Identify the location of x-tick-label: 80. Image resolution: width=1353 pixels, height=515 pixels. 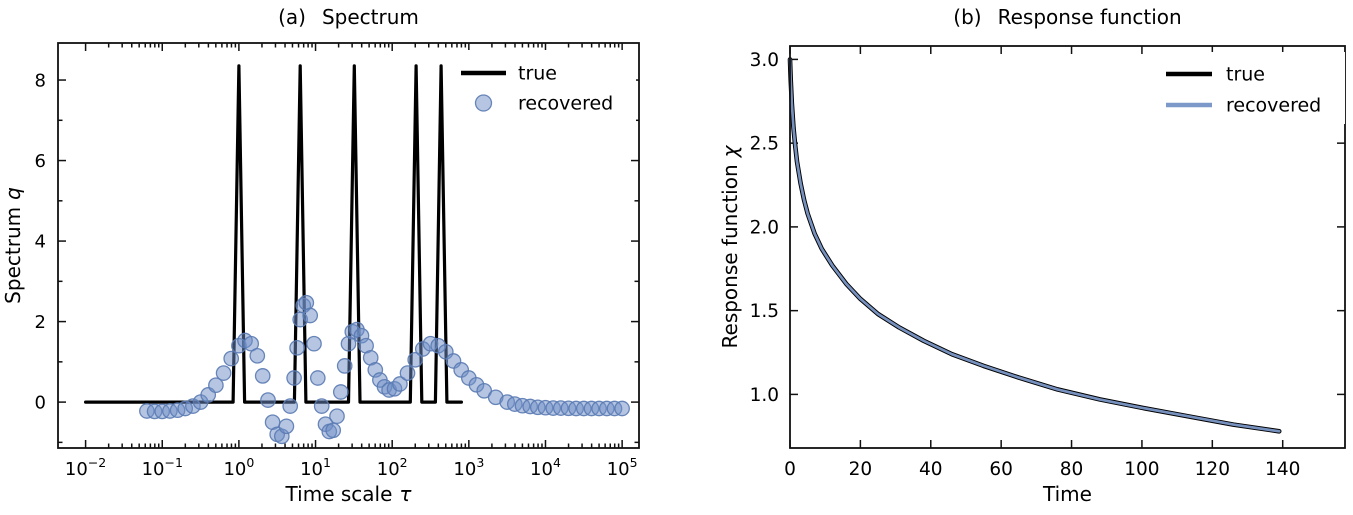
(1072, 469).